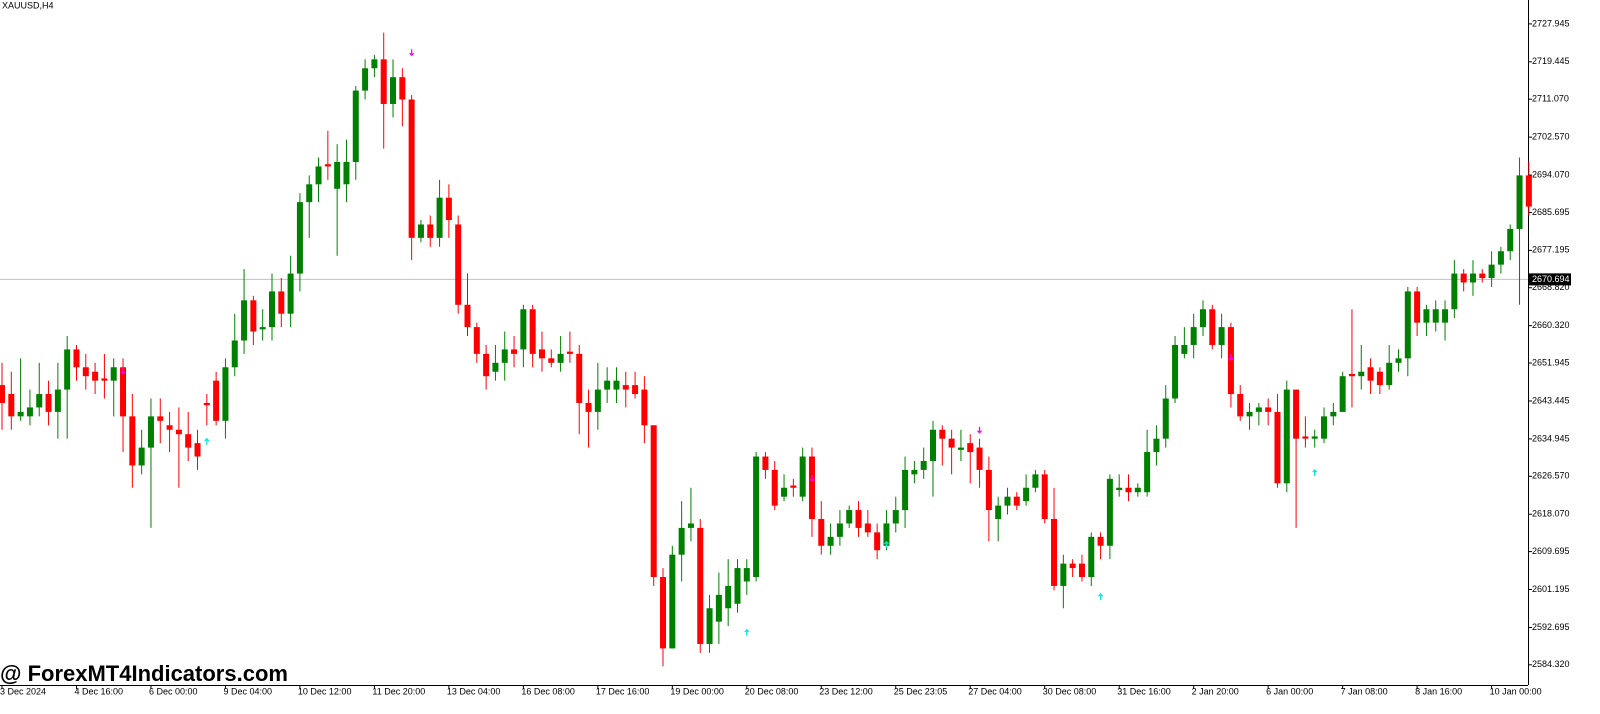 This screenshot has width=1600, height=714. Describe the element at coordinates (28, 5) in the screenshot. I see `chart-title: XAUUSD,H4` at that location.